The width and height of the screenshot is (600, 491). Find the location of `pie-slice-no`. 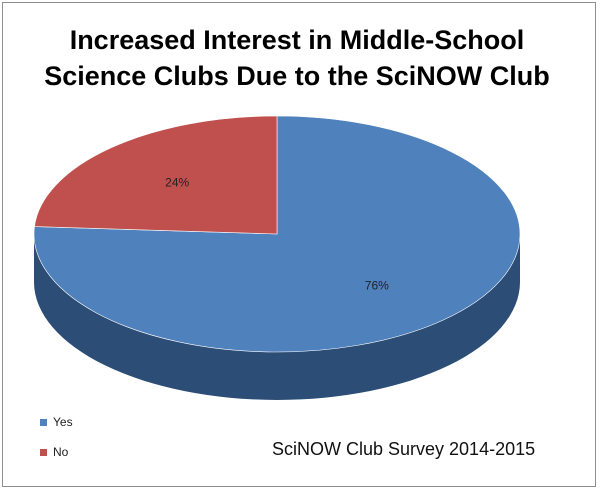

pie-slice-no is located at coordinates (156, 175).